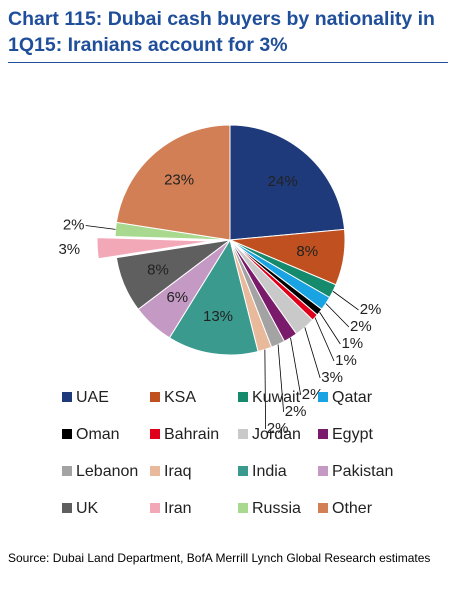  I want to click on legend-label: Kuwait, so click(276, 397).